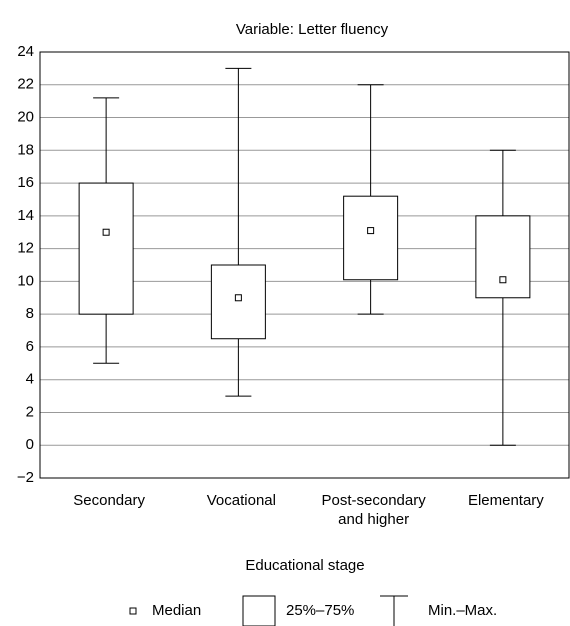 The image size is (570, 626). What do you see at coordinates (30, 346) in the screenshot?
I see `y-tick-label: 6` at bounding box center [30, 346].